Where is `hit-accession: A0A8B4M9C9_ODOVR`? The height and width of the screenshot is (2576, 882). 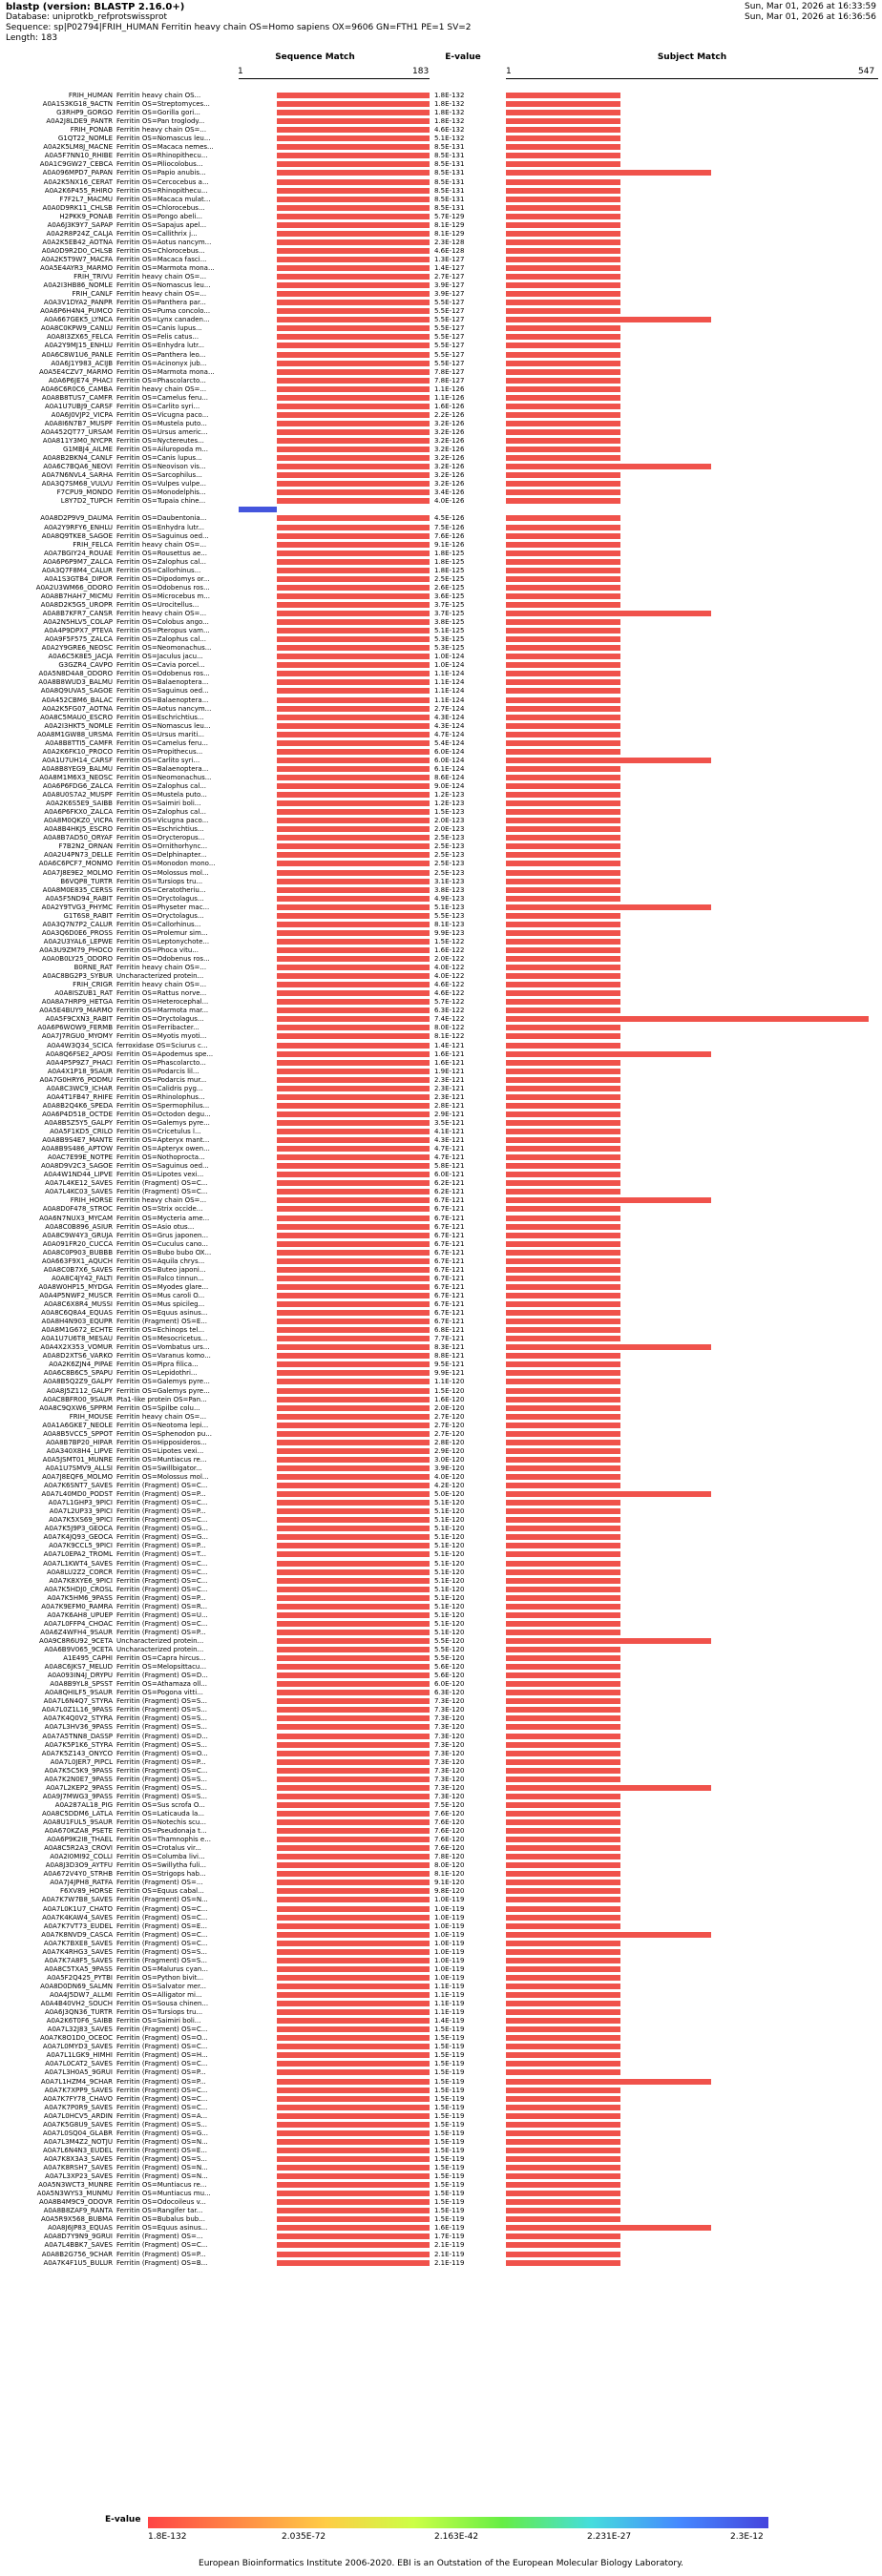
hit-accession: A0A8B4M9C9_ODOVR is located at coordinates (76, 2202).